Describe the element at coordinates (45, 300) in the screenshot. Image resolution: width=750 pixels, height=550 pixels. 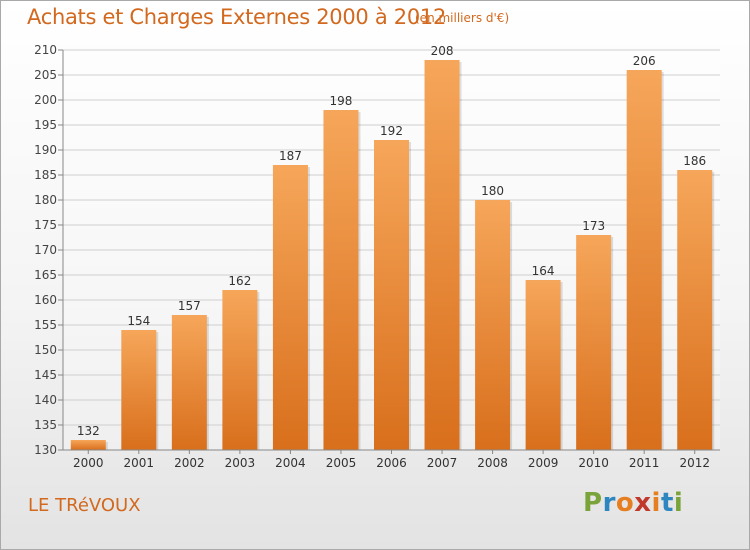
I see `y-tick-label: 160` at that location.